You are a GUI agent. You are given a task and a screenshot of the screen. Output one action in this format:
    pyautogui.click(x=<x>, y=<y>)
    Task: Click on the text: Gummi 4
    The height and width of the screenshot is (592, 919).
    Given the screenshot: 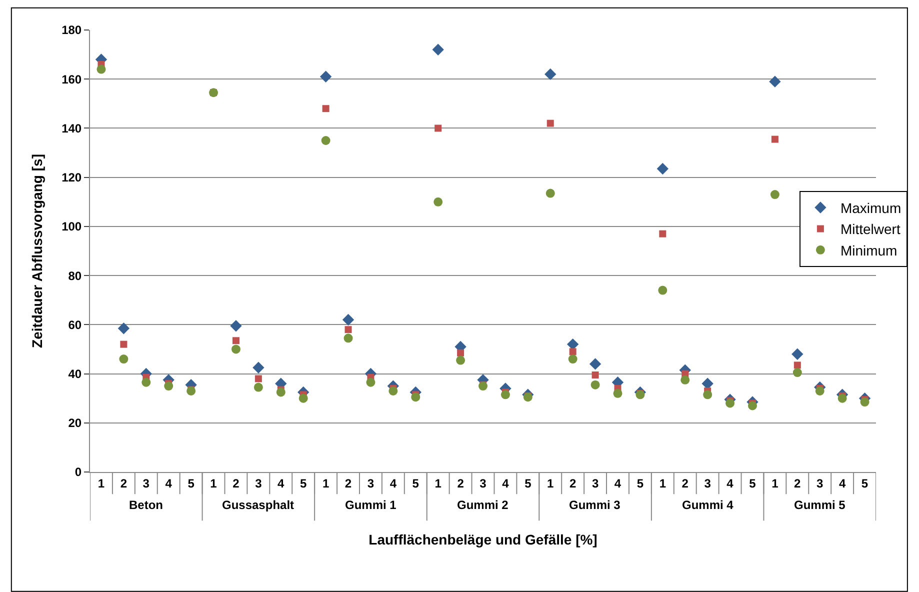 What is the action you would take?
    pyautogui.click(x=708, y=505)
    